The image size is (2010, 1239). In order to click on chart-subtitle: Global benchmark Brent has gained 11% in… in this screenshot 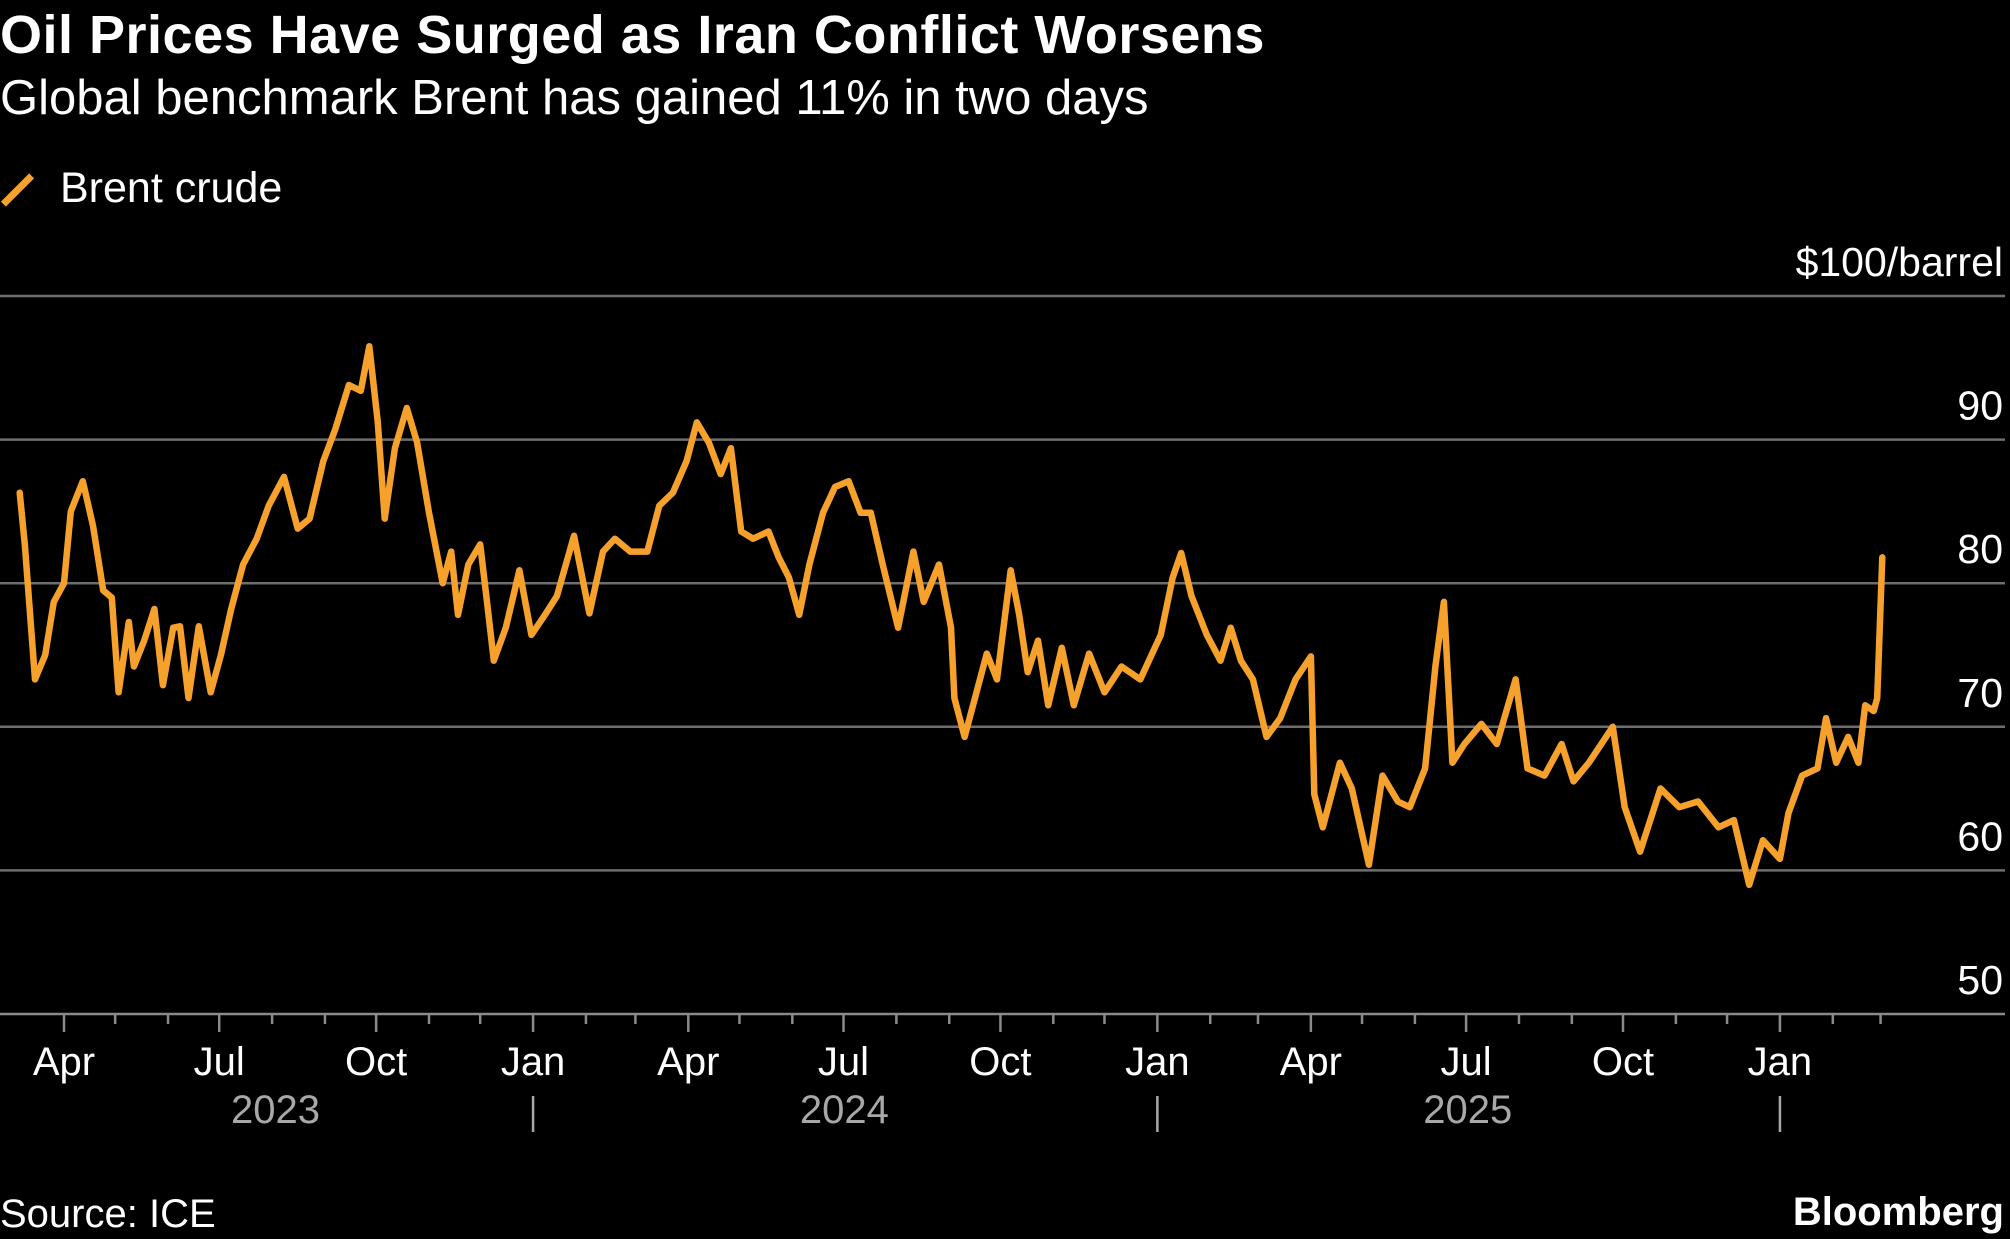, I will do `click(574, 98)`.